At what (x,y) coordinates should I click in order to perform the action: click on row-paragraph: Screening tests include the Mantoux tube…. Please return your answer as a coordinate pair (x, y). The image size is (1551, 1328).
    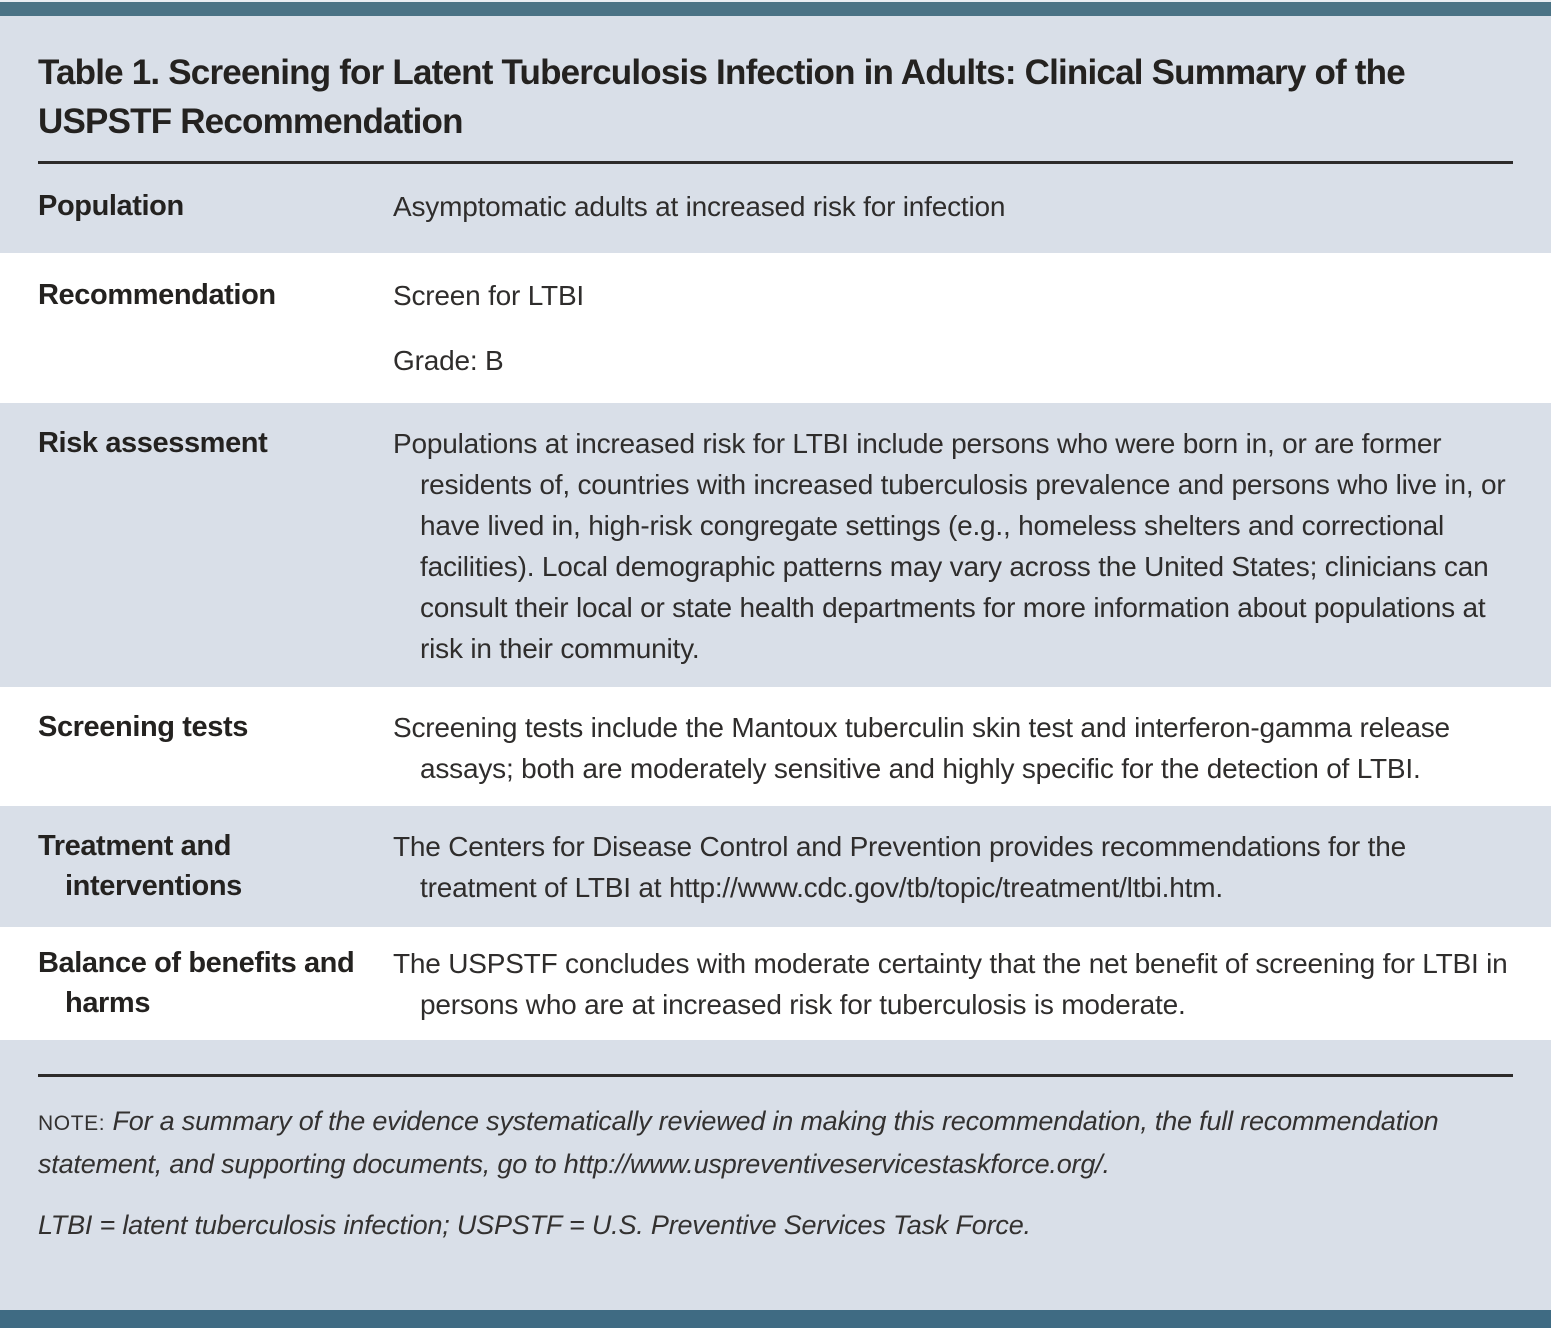
    Looking at the image, I should click on (921, 748).